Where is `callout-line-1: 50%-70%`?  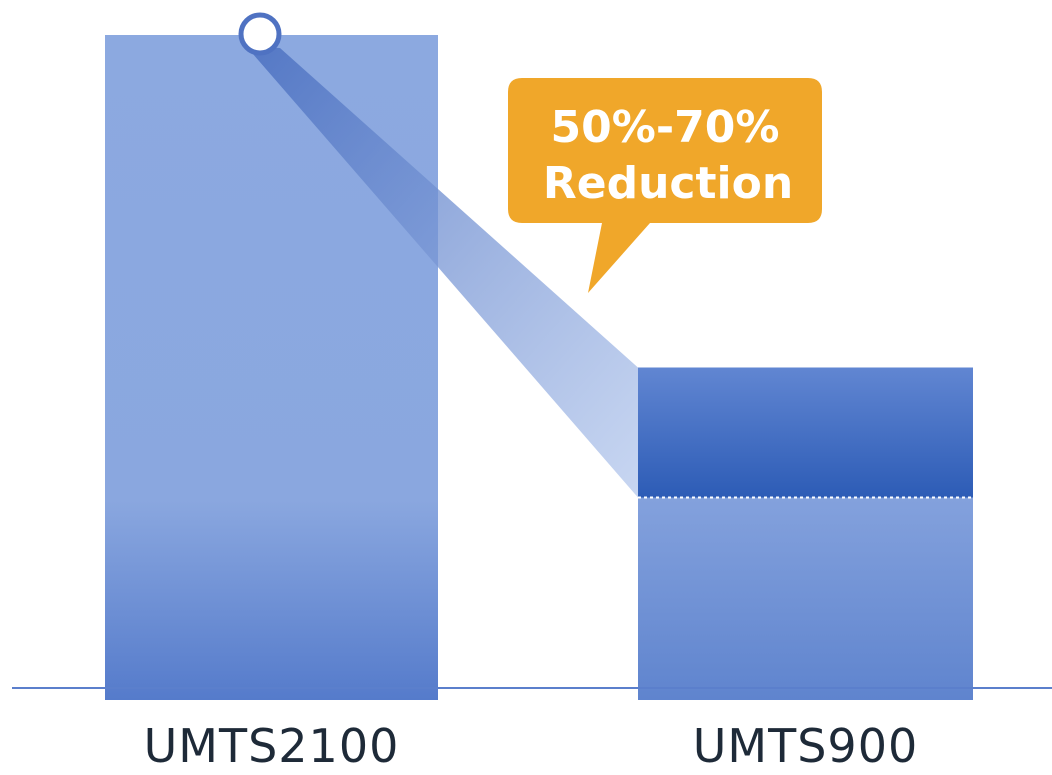
callout-line-1: 50%-70% is located at coordinates (665, 127).